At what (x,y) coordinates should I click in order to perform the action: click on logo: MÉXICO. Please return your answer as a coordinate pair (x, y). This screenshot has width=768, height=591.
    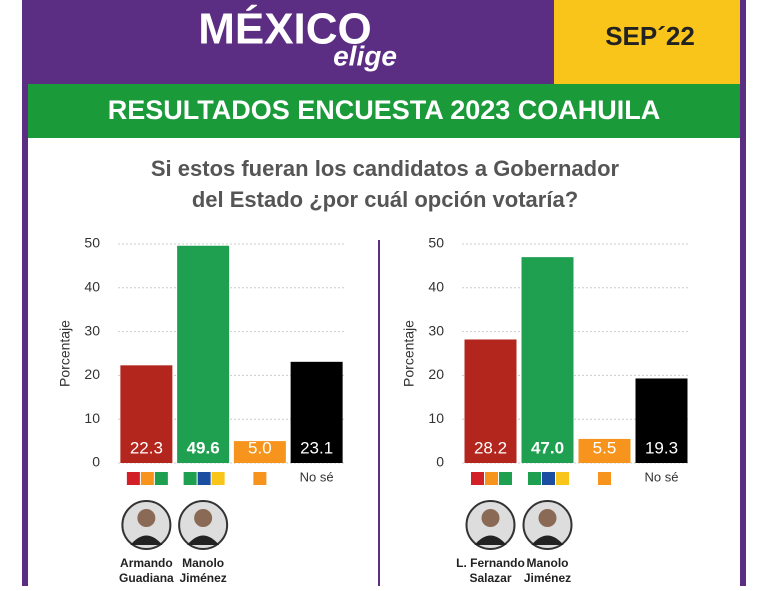
    Looking at the image, I should click on (285, 29).